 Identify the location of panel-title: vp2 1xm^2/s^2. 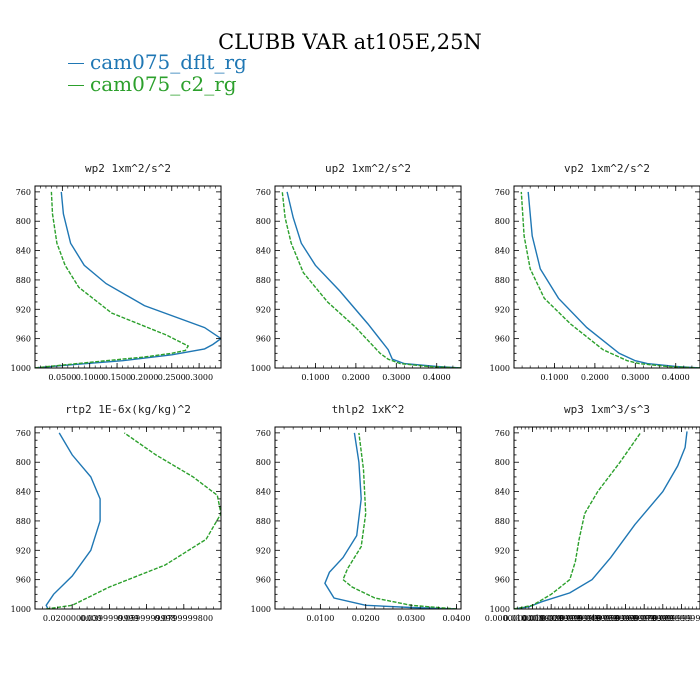
(607, 168).